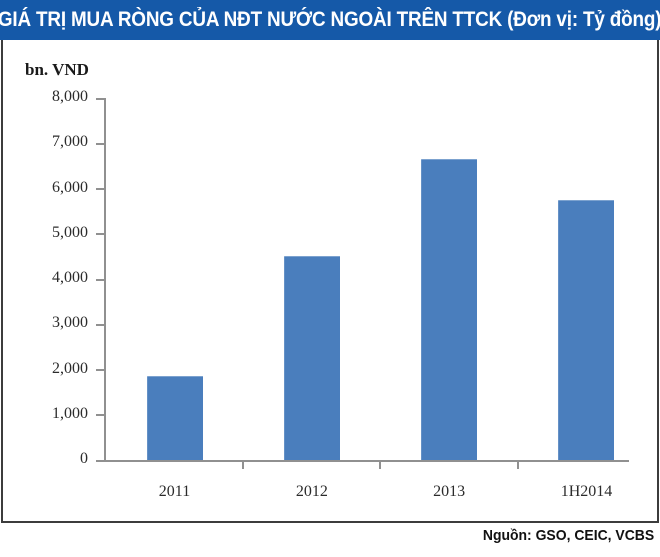 The image size is (660, 557). I want to click on source-line: Nguồn: GSO, CEIC, VCBS, so click(327, 535).